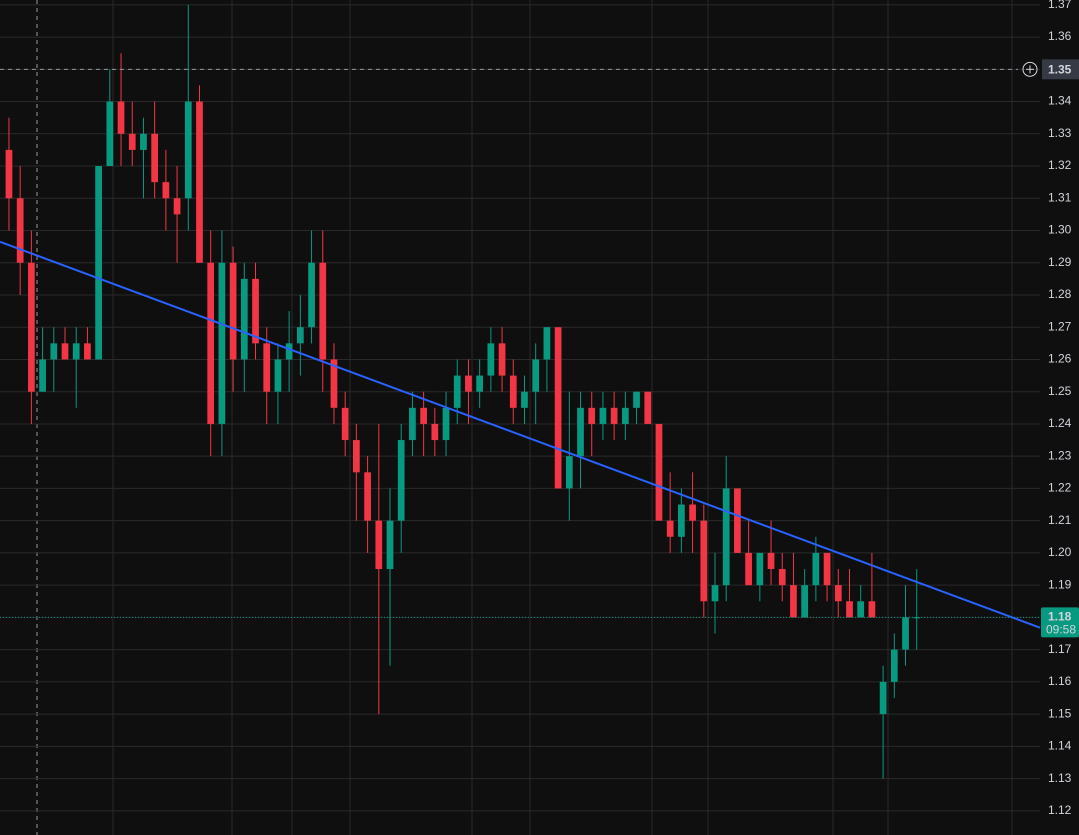 The width and height of the screenshot is (1079, 835). Describe the element at coordinates (1060, 326) in the screenshot. I see `y-tick-label: 1.27` at that location.